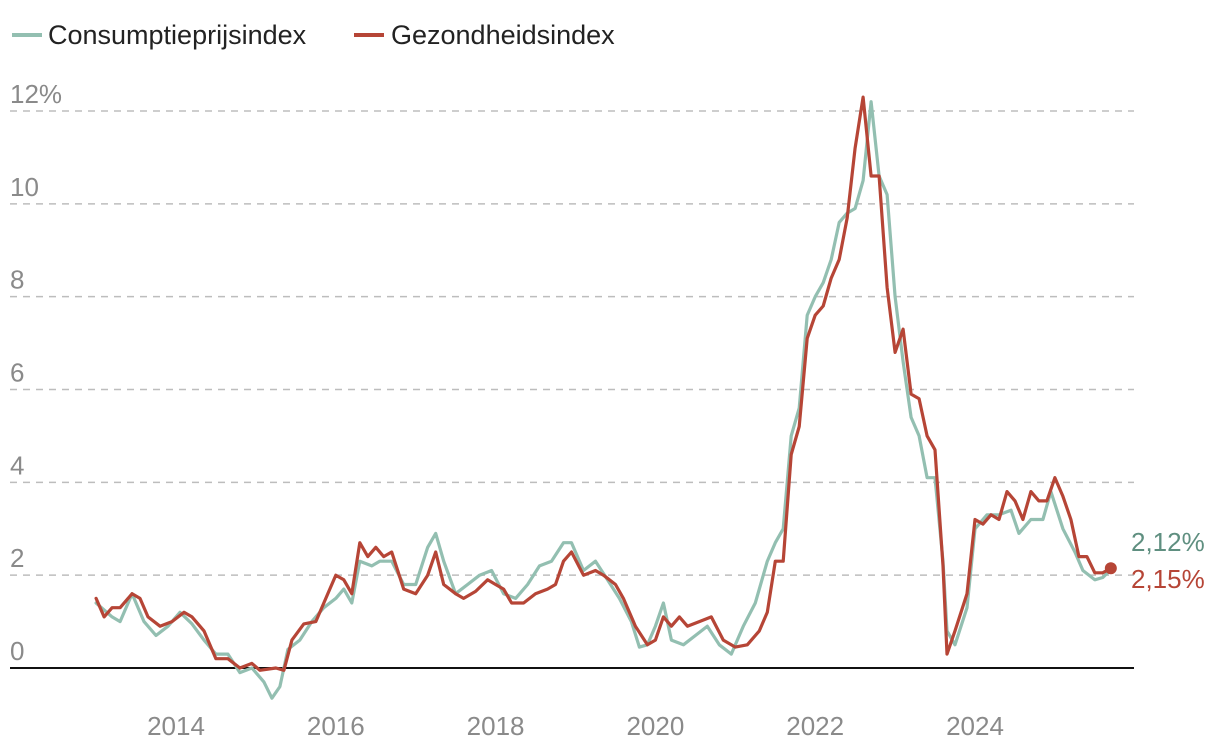 This screenshot has height=756, width=1220. I want to click on x-tick-label-2016: 2016, so click(336, 726).